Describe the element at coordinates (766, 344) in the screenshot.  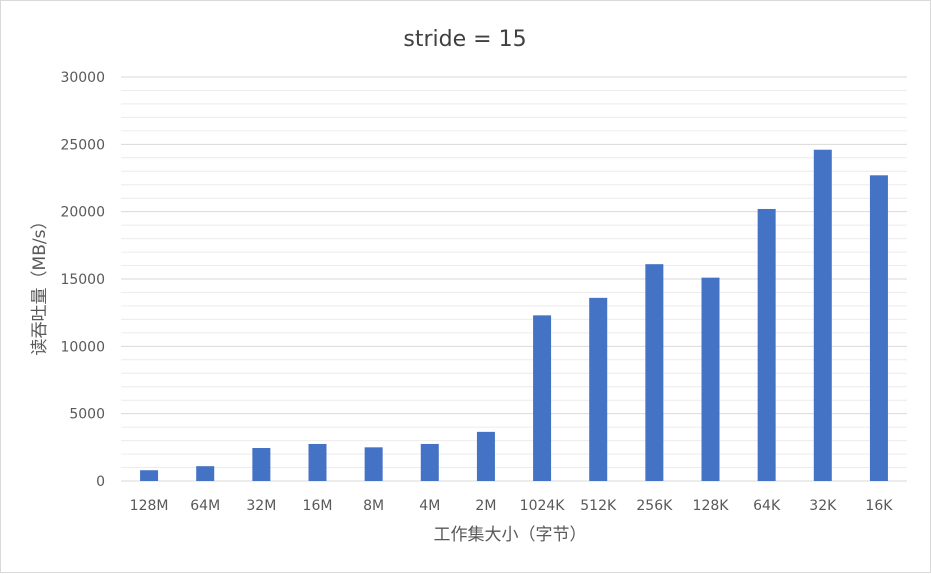
I see `bar-64K` at that location.